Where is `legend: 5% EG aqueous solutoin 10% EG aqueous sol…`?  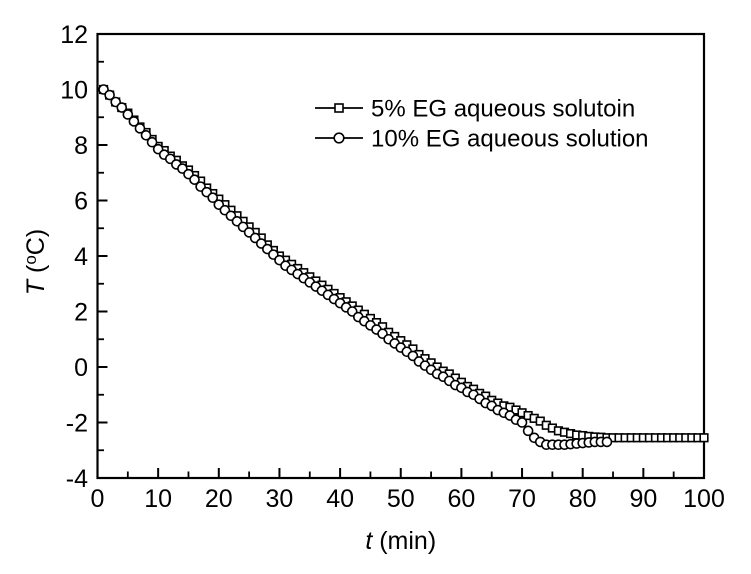
legend: 5% EG aqueous solutoin 10% EG aqueous sol… is located at coordinates (482, 123).